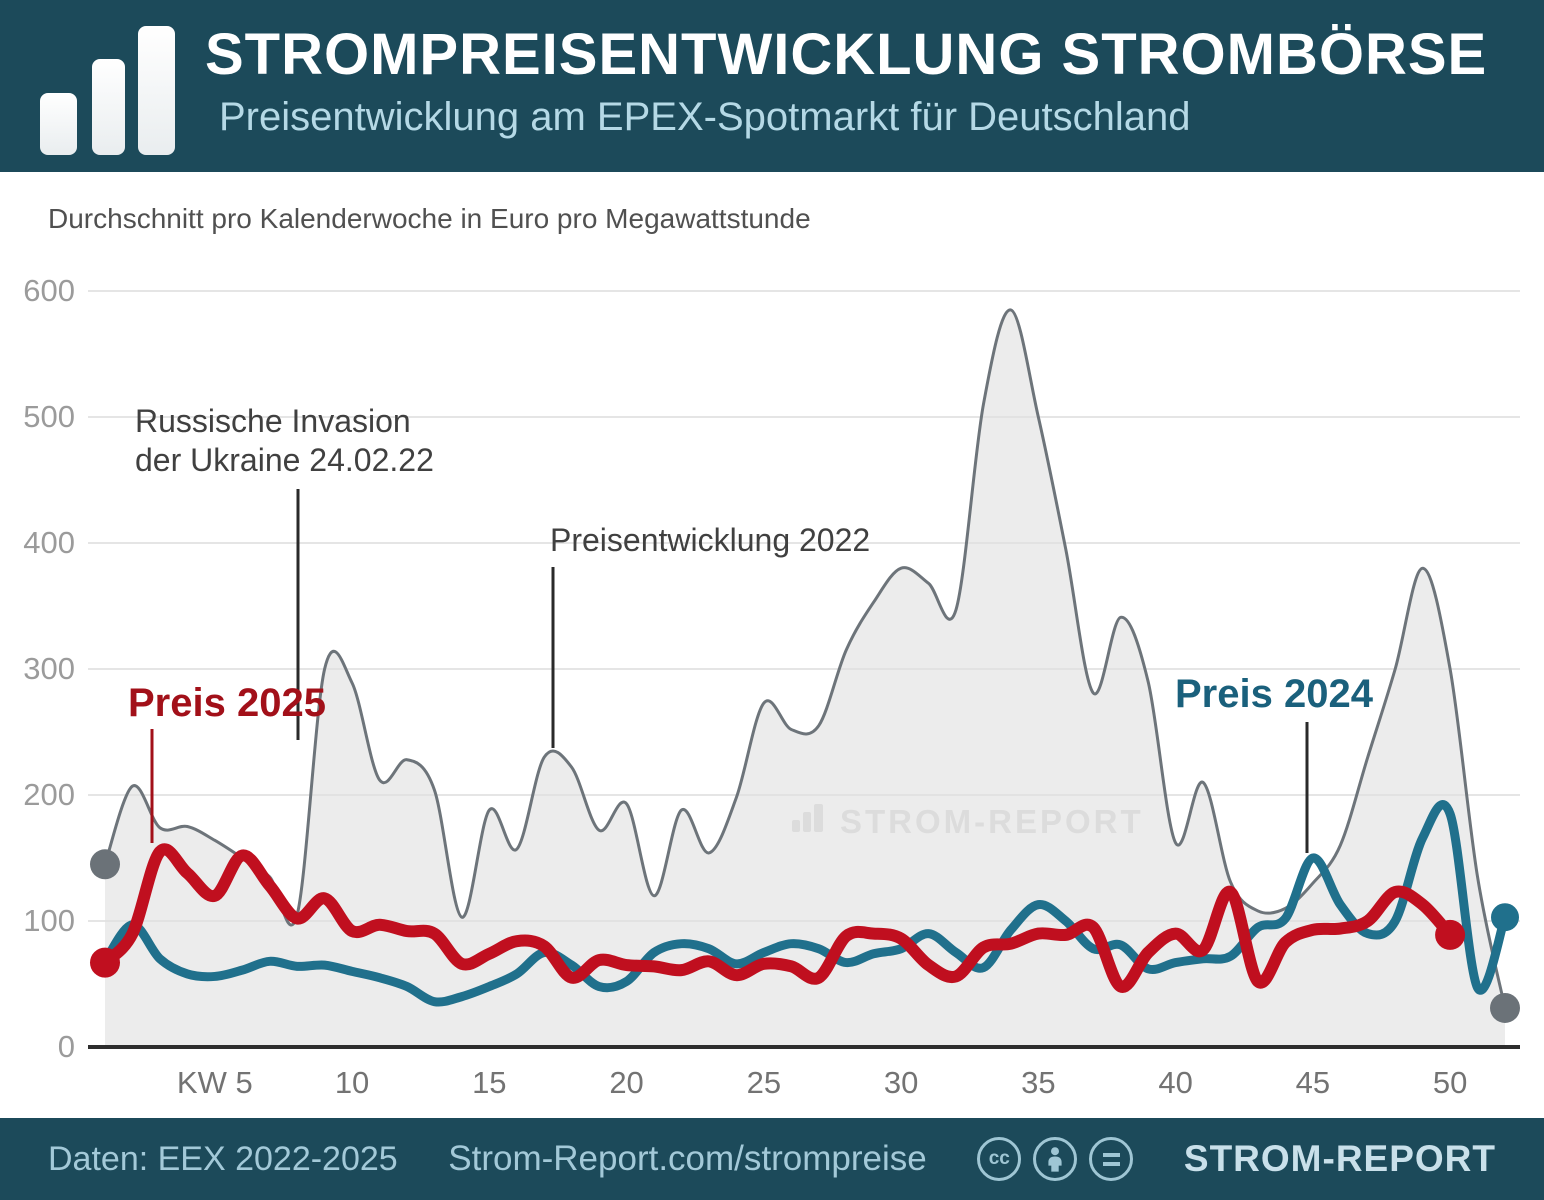 The height and width of the screenshot is (1200, 1544). I want to click on svg-text: 30, so click(901, 1082).